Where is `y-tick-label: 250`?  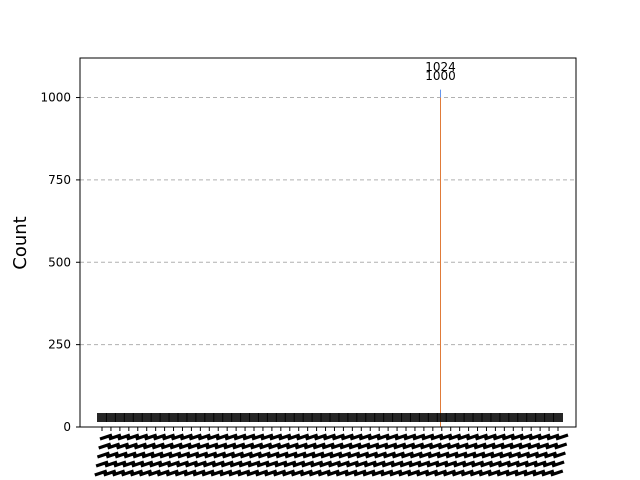 y-tick-label: 250 is located at coordinates (59, 345).